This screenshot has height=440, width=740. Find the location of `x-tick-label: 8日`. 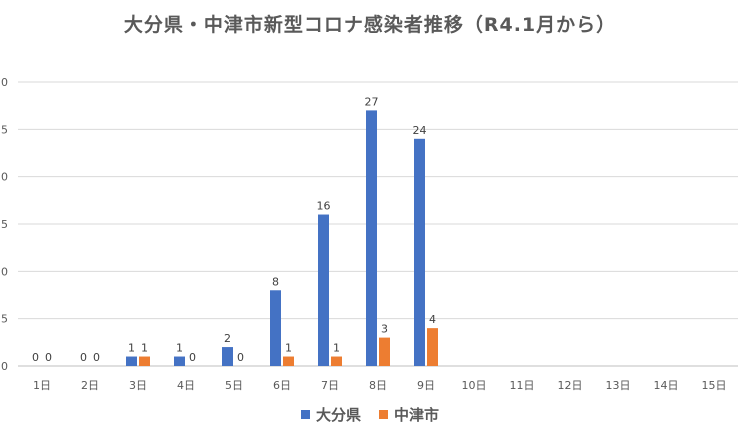

x-tick-label: 8日 is located at coordinates (378, 385).